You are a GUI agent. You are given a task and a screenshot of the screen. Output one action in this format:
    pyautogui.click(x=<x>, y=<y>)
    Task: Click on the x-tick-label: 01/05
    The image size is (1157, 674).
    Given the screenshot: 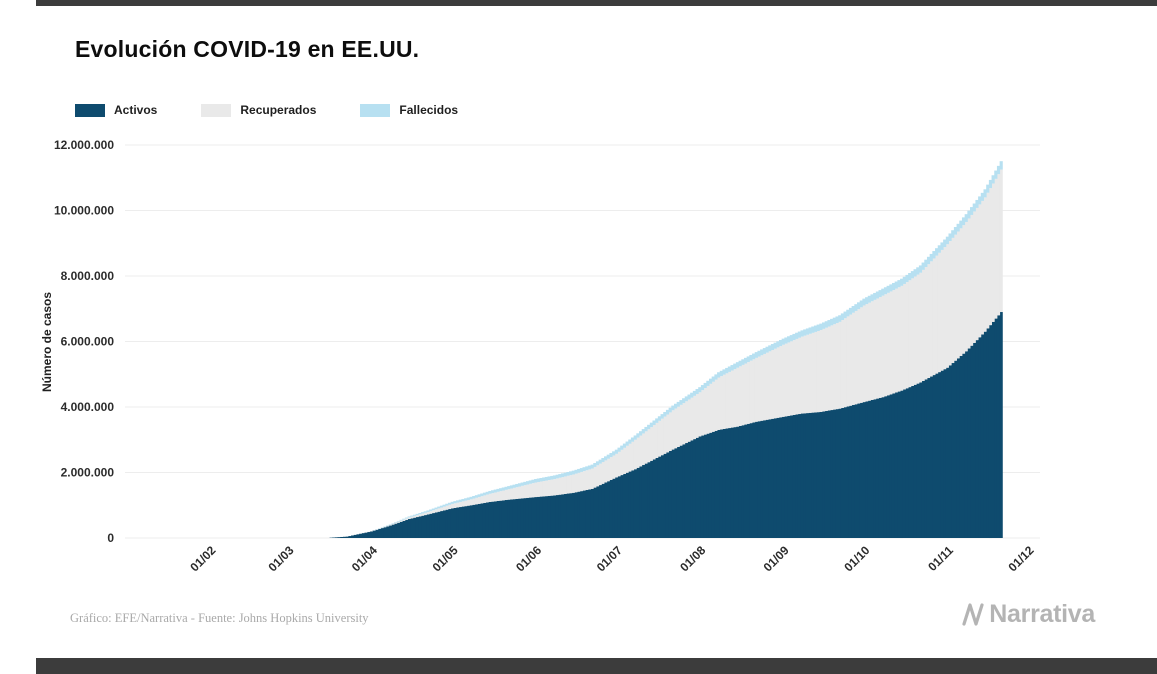 What is the action you would take?
    pyautogui.click(x=445, y=558)
    